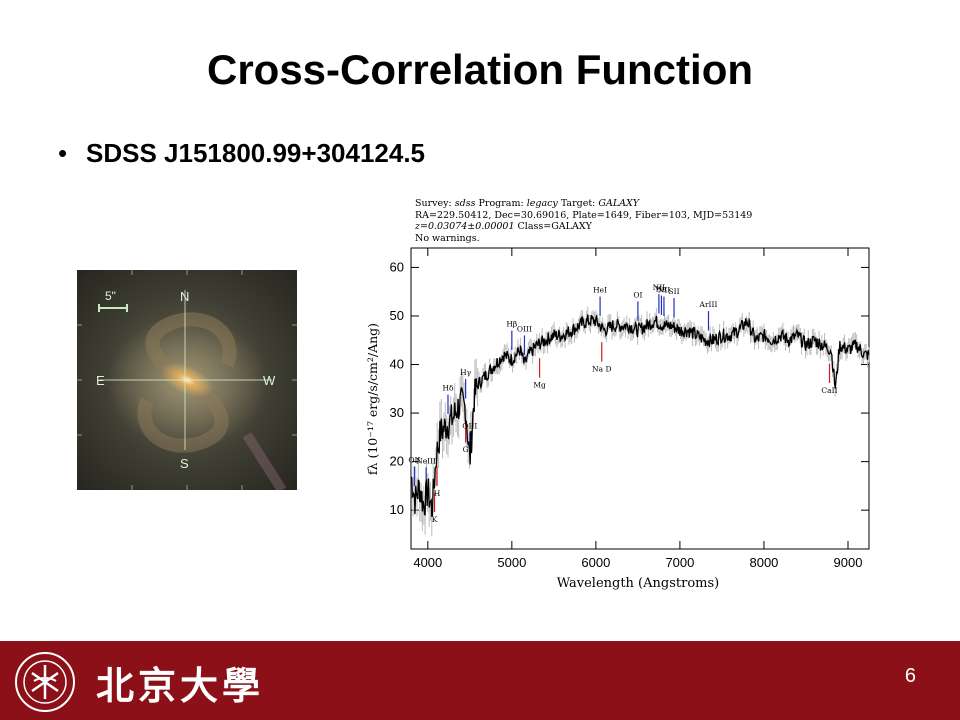 The image size is (960, 720). What do you see at coordinates (601, 369) in the screenshot?
I see `absorption-line-label: Na D` at bounding box center [601, 369].